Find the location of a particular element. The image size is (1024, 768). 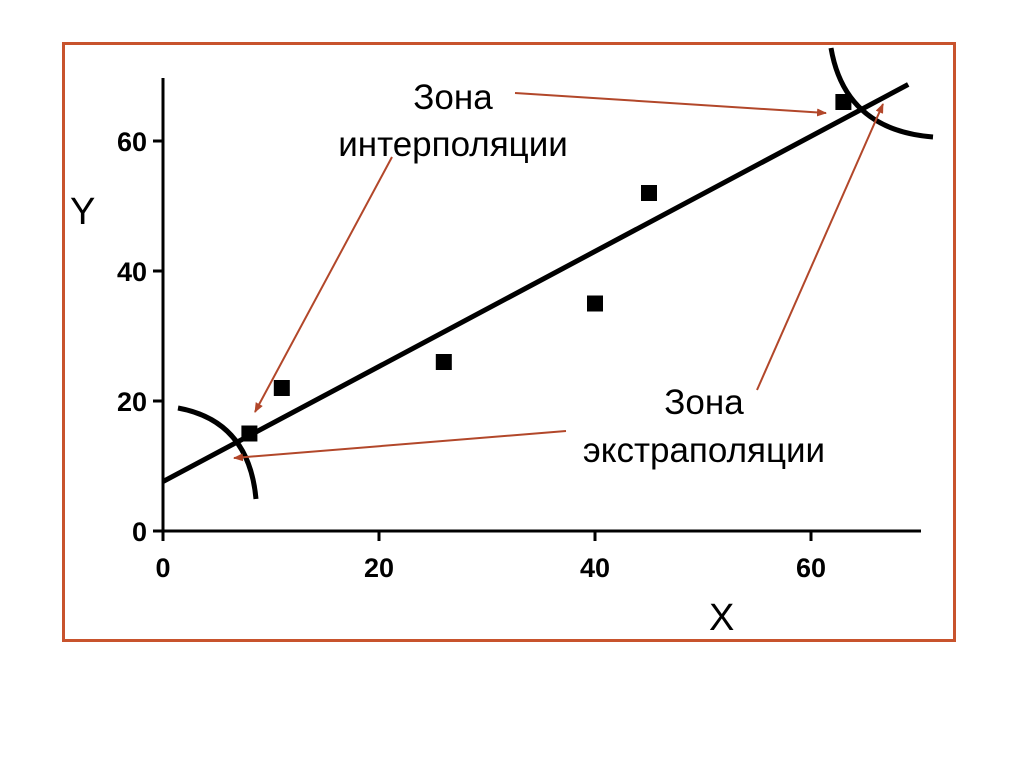

x-ticks: 0 20 40 60 is located at coordinates (490, 557).